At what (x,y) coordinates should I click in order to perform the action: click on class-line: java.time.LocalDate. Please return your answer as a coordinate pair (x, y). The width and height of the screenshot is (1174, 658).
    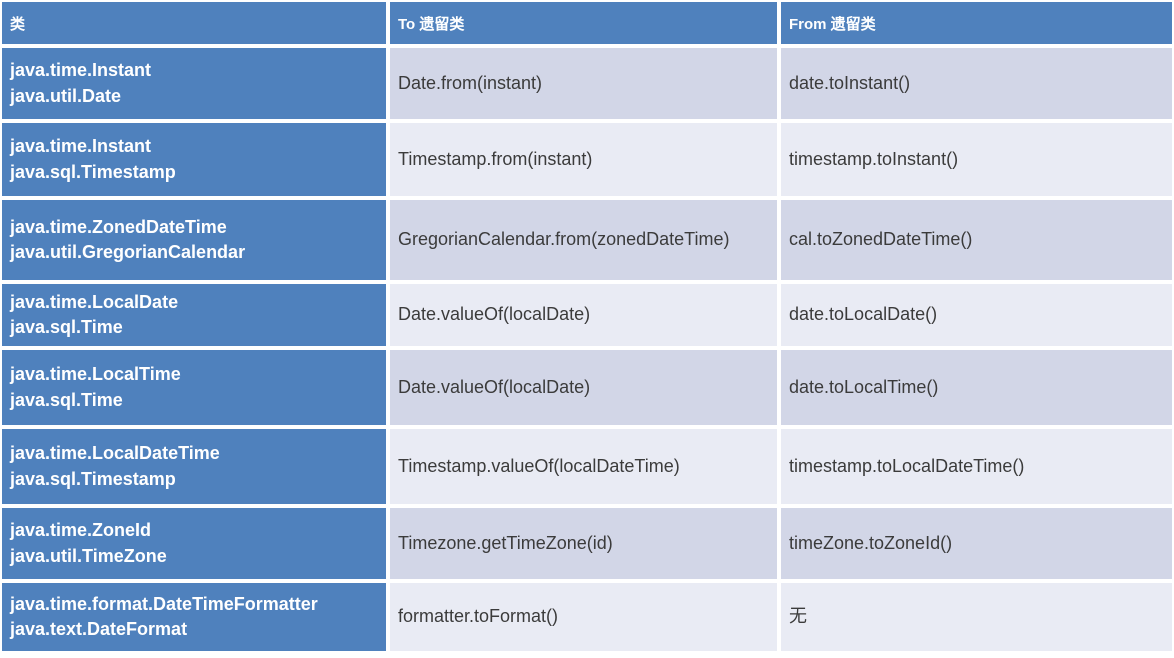
    Looking at the image, I should click on (94, 301).